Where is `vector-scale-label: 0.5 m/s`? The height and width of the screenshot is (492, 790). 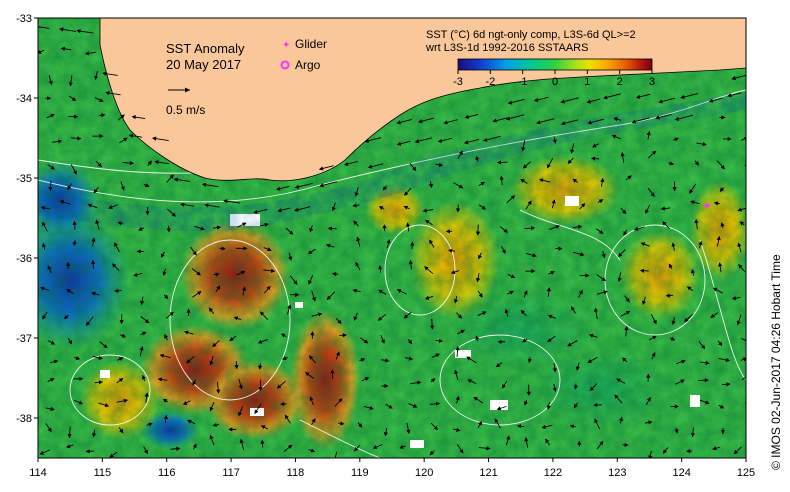
vector-scale-label: 0.5 m/s is located at coordinates (185, 110).